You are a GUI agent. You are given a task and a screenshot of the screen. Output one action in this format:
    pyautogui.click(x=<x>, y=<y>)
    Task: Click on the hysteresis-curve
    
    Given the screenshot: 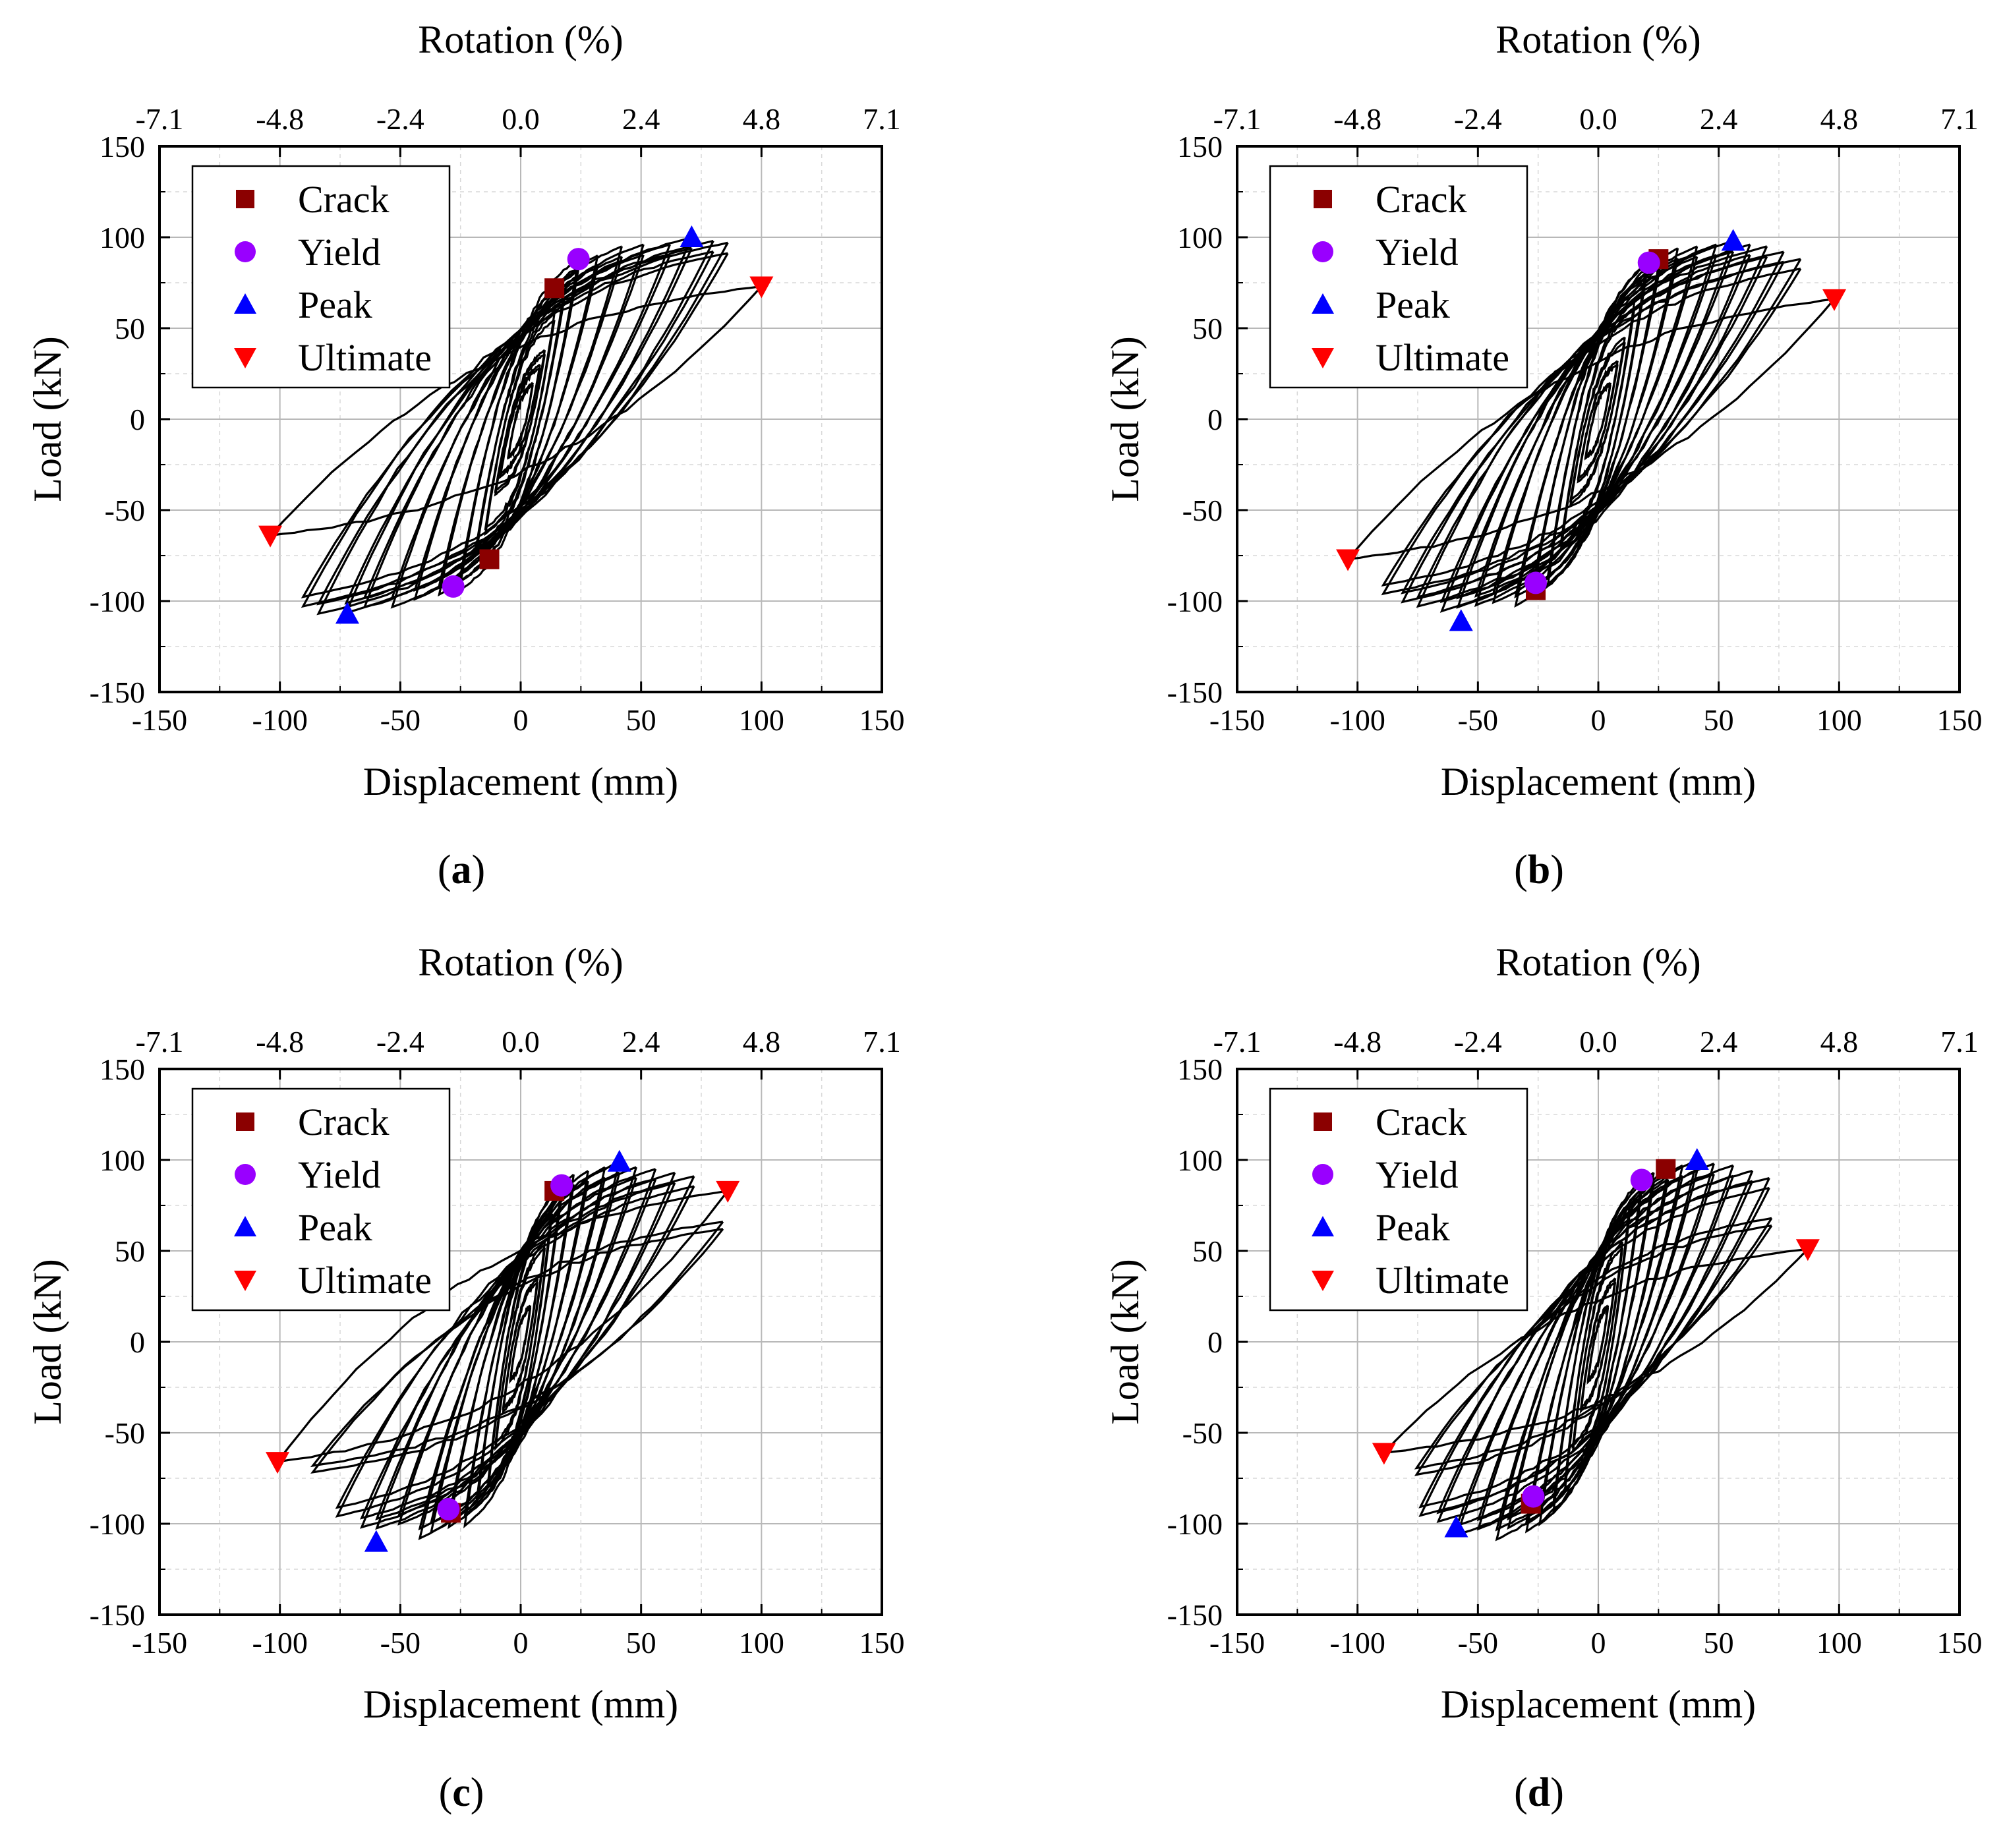 What is the action you would take?
    pyautogui.click(x=502, y=1350)
    